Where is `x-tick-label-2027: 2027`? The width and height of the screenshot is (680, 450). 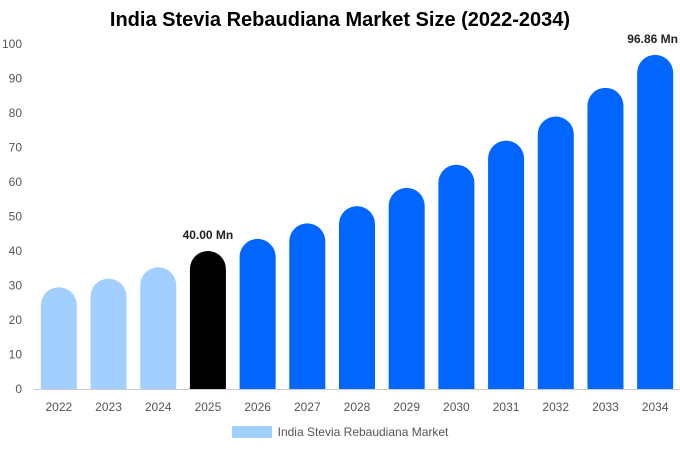
x-tick-label-2027: 2027 is located at coordinates (307, 407).